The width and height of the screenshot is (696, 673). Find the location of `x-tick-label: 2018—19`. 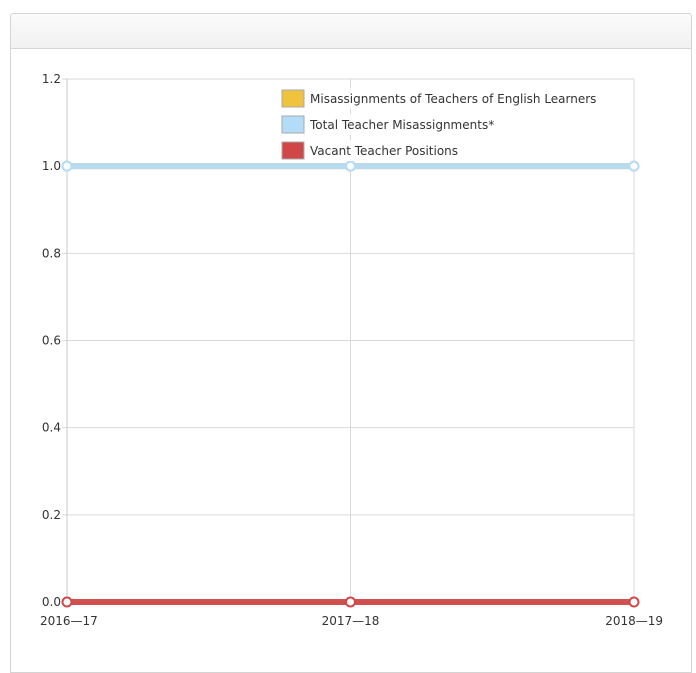

x-tick-label: 2018—19 is located at coordinates (634, 621).